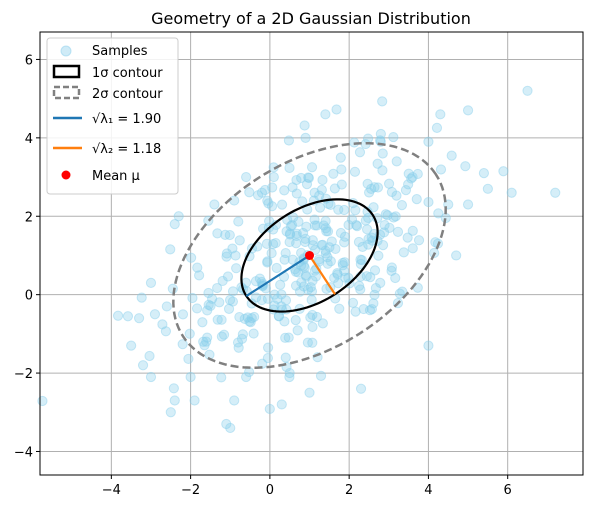  Describe the element at coordinates (126, 119) in the screenshot. I see `legend-label-eigen1: √λ₁ = 1.90` at that location.